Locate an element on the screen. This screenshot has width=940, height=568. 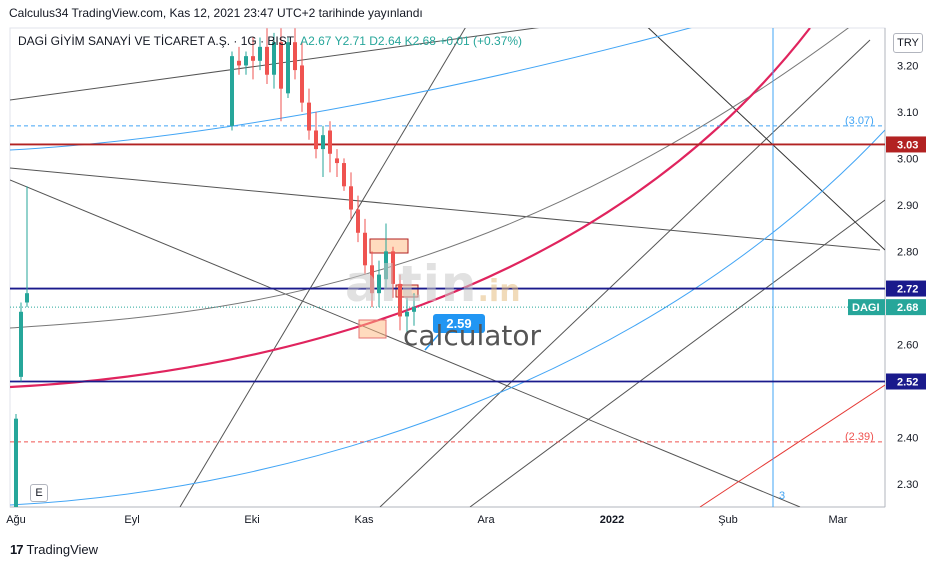
watermark: altin.in calculator is located at coordinates (443, 303).